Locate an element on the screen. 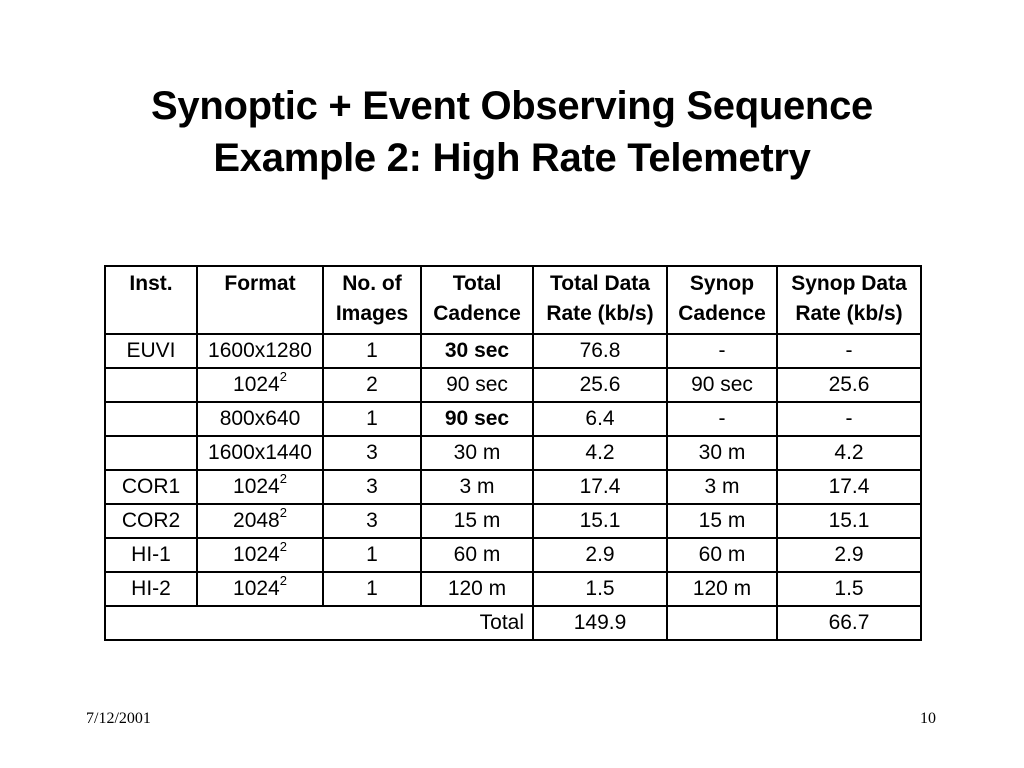  footer-date: 7/12/2001 is located at coordinates (118, 718).